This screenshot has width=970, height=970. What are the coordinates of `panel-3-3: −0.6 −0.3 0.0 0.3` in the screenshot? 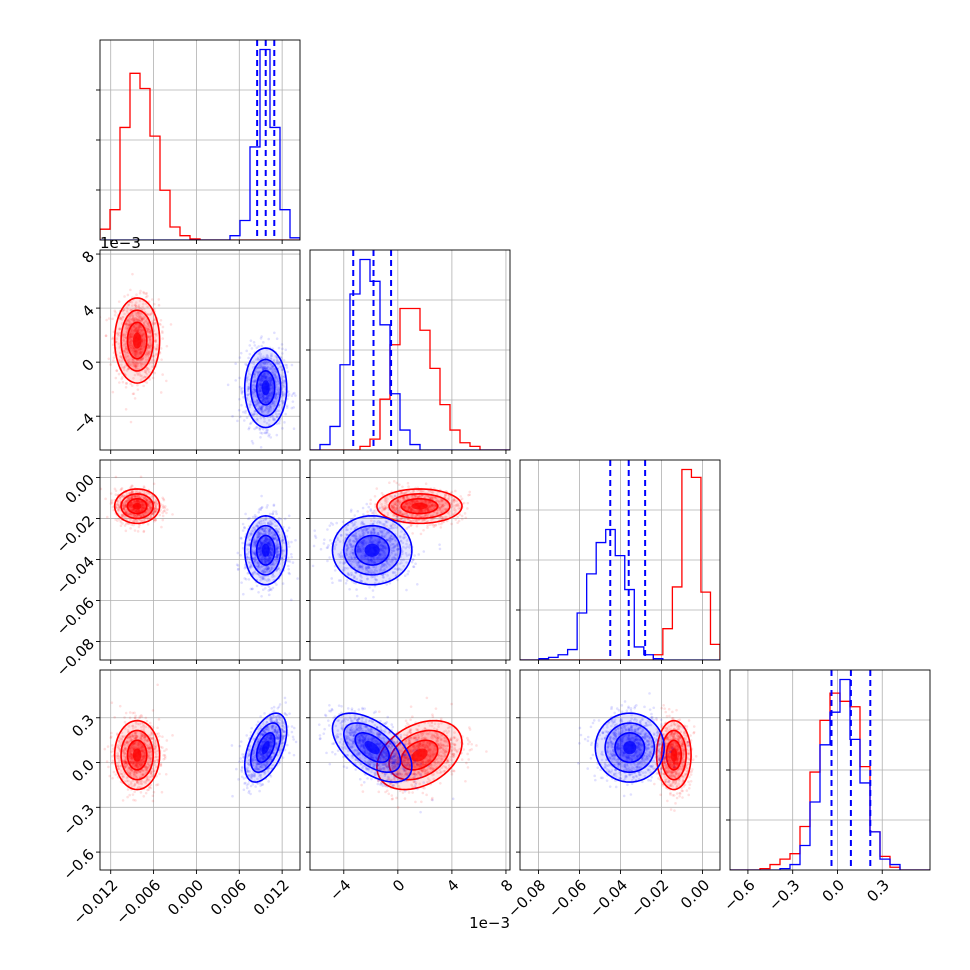 It's located at (825, 792).